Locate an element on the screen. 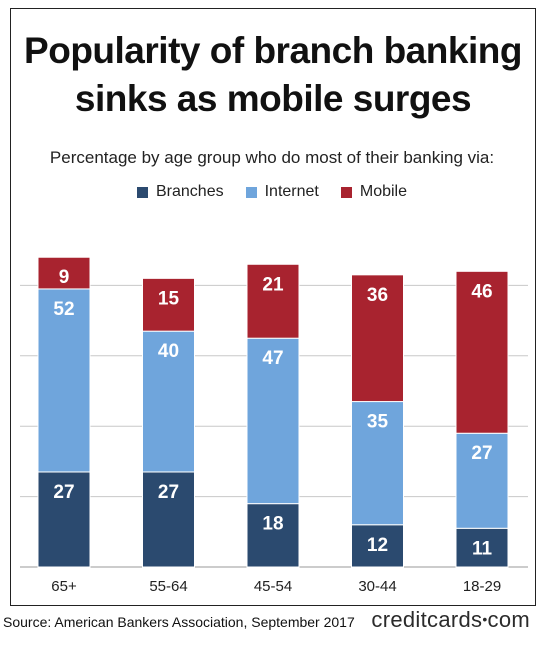  legend-item-internet: Internet is located at coordinates (282, 192).